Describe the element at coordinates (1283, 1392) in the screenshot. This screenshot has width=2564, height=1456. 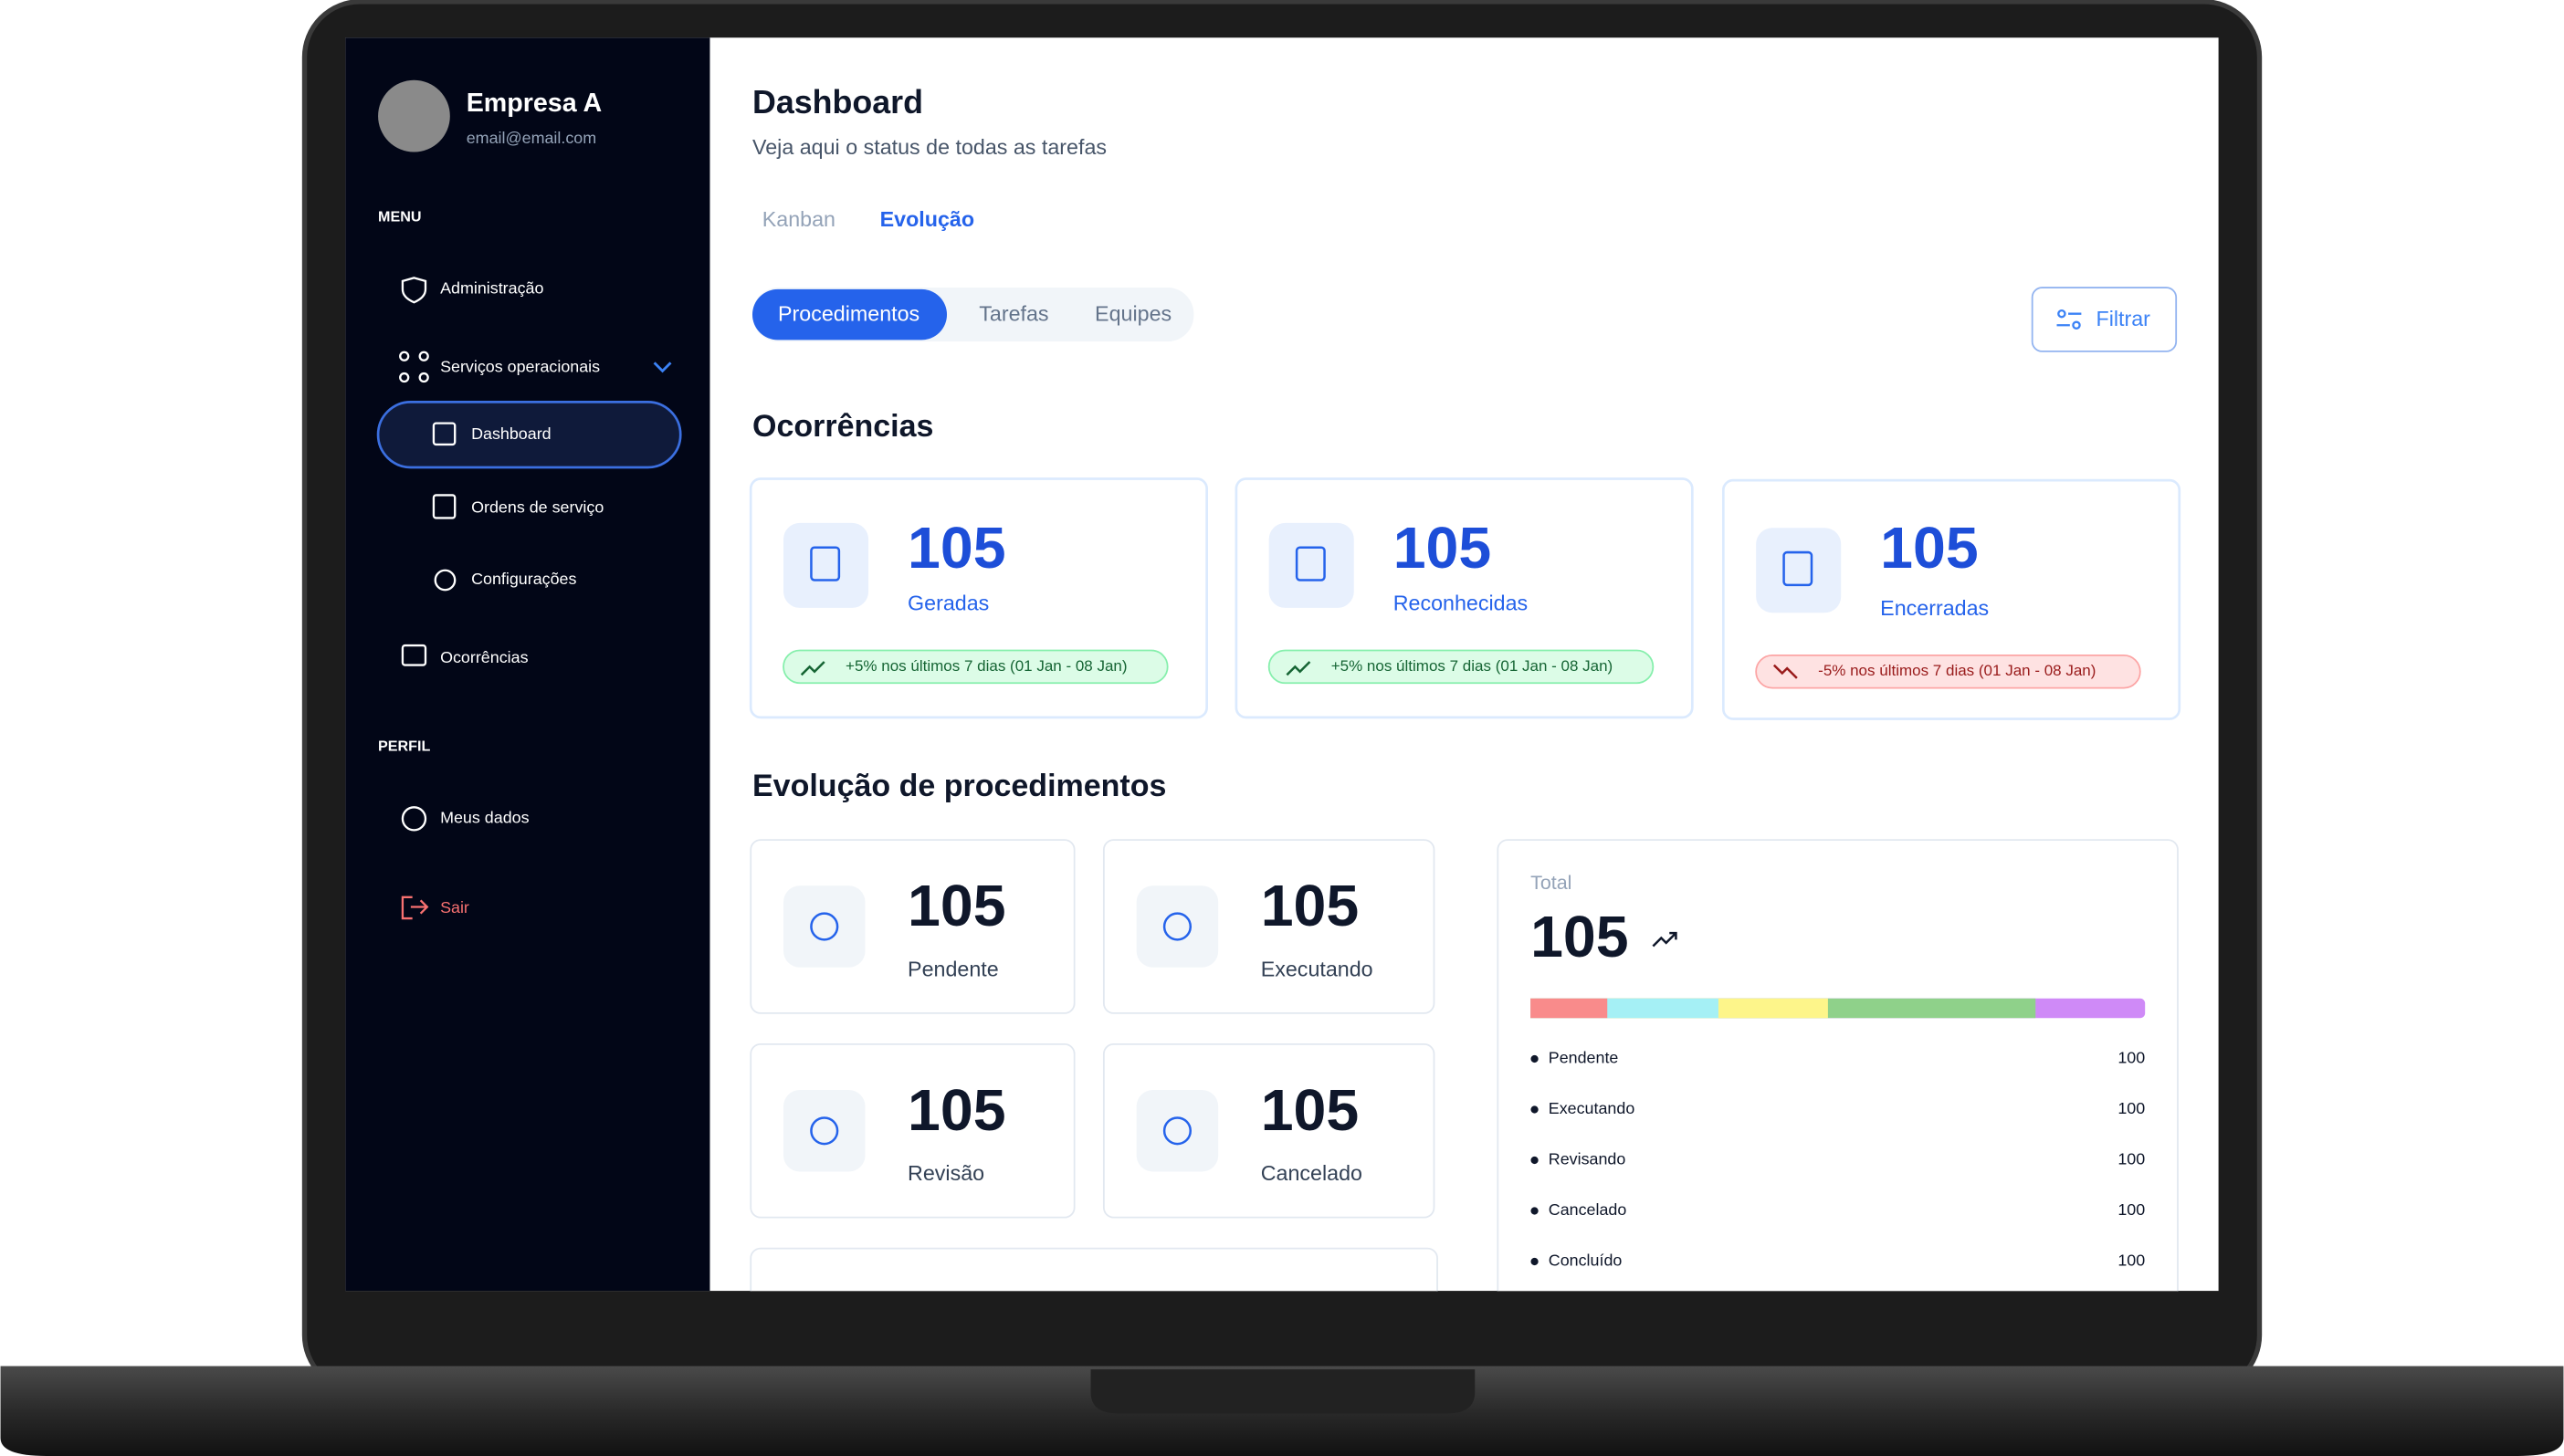
I see `notch` at that location.